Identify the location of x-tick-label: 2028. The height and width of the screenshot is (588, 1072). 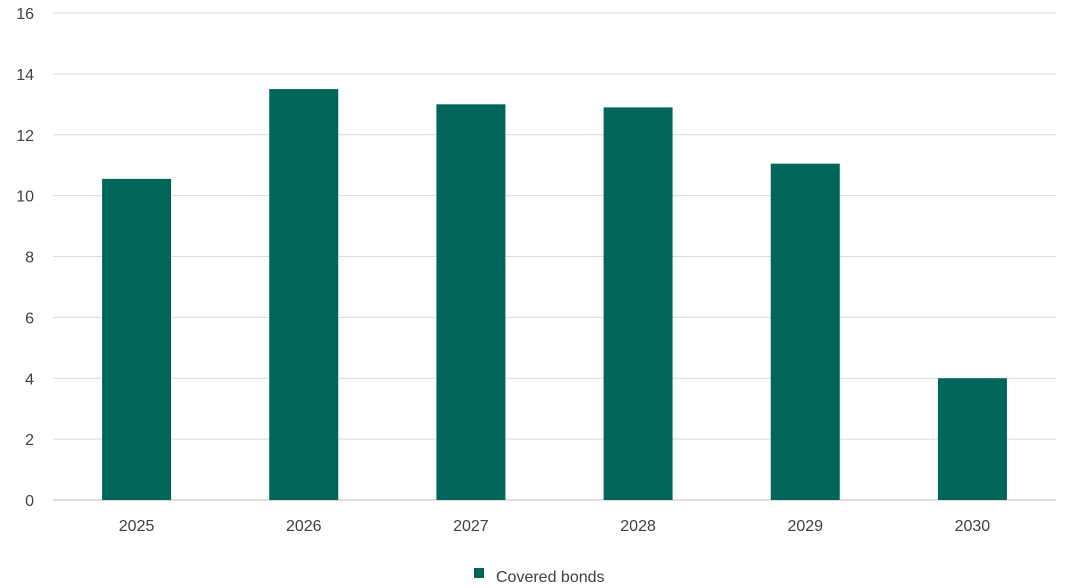
(638, 526).